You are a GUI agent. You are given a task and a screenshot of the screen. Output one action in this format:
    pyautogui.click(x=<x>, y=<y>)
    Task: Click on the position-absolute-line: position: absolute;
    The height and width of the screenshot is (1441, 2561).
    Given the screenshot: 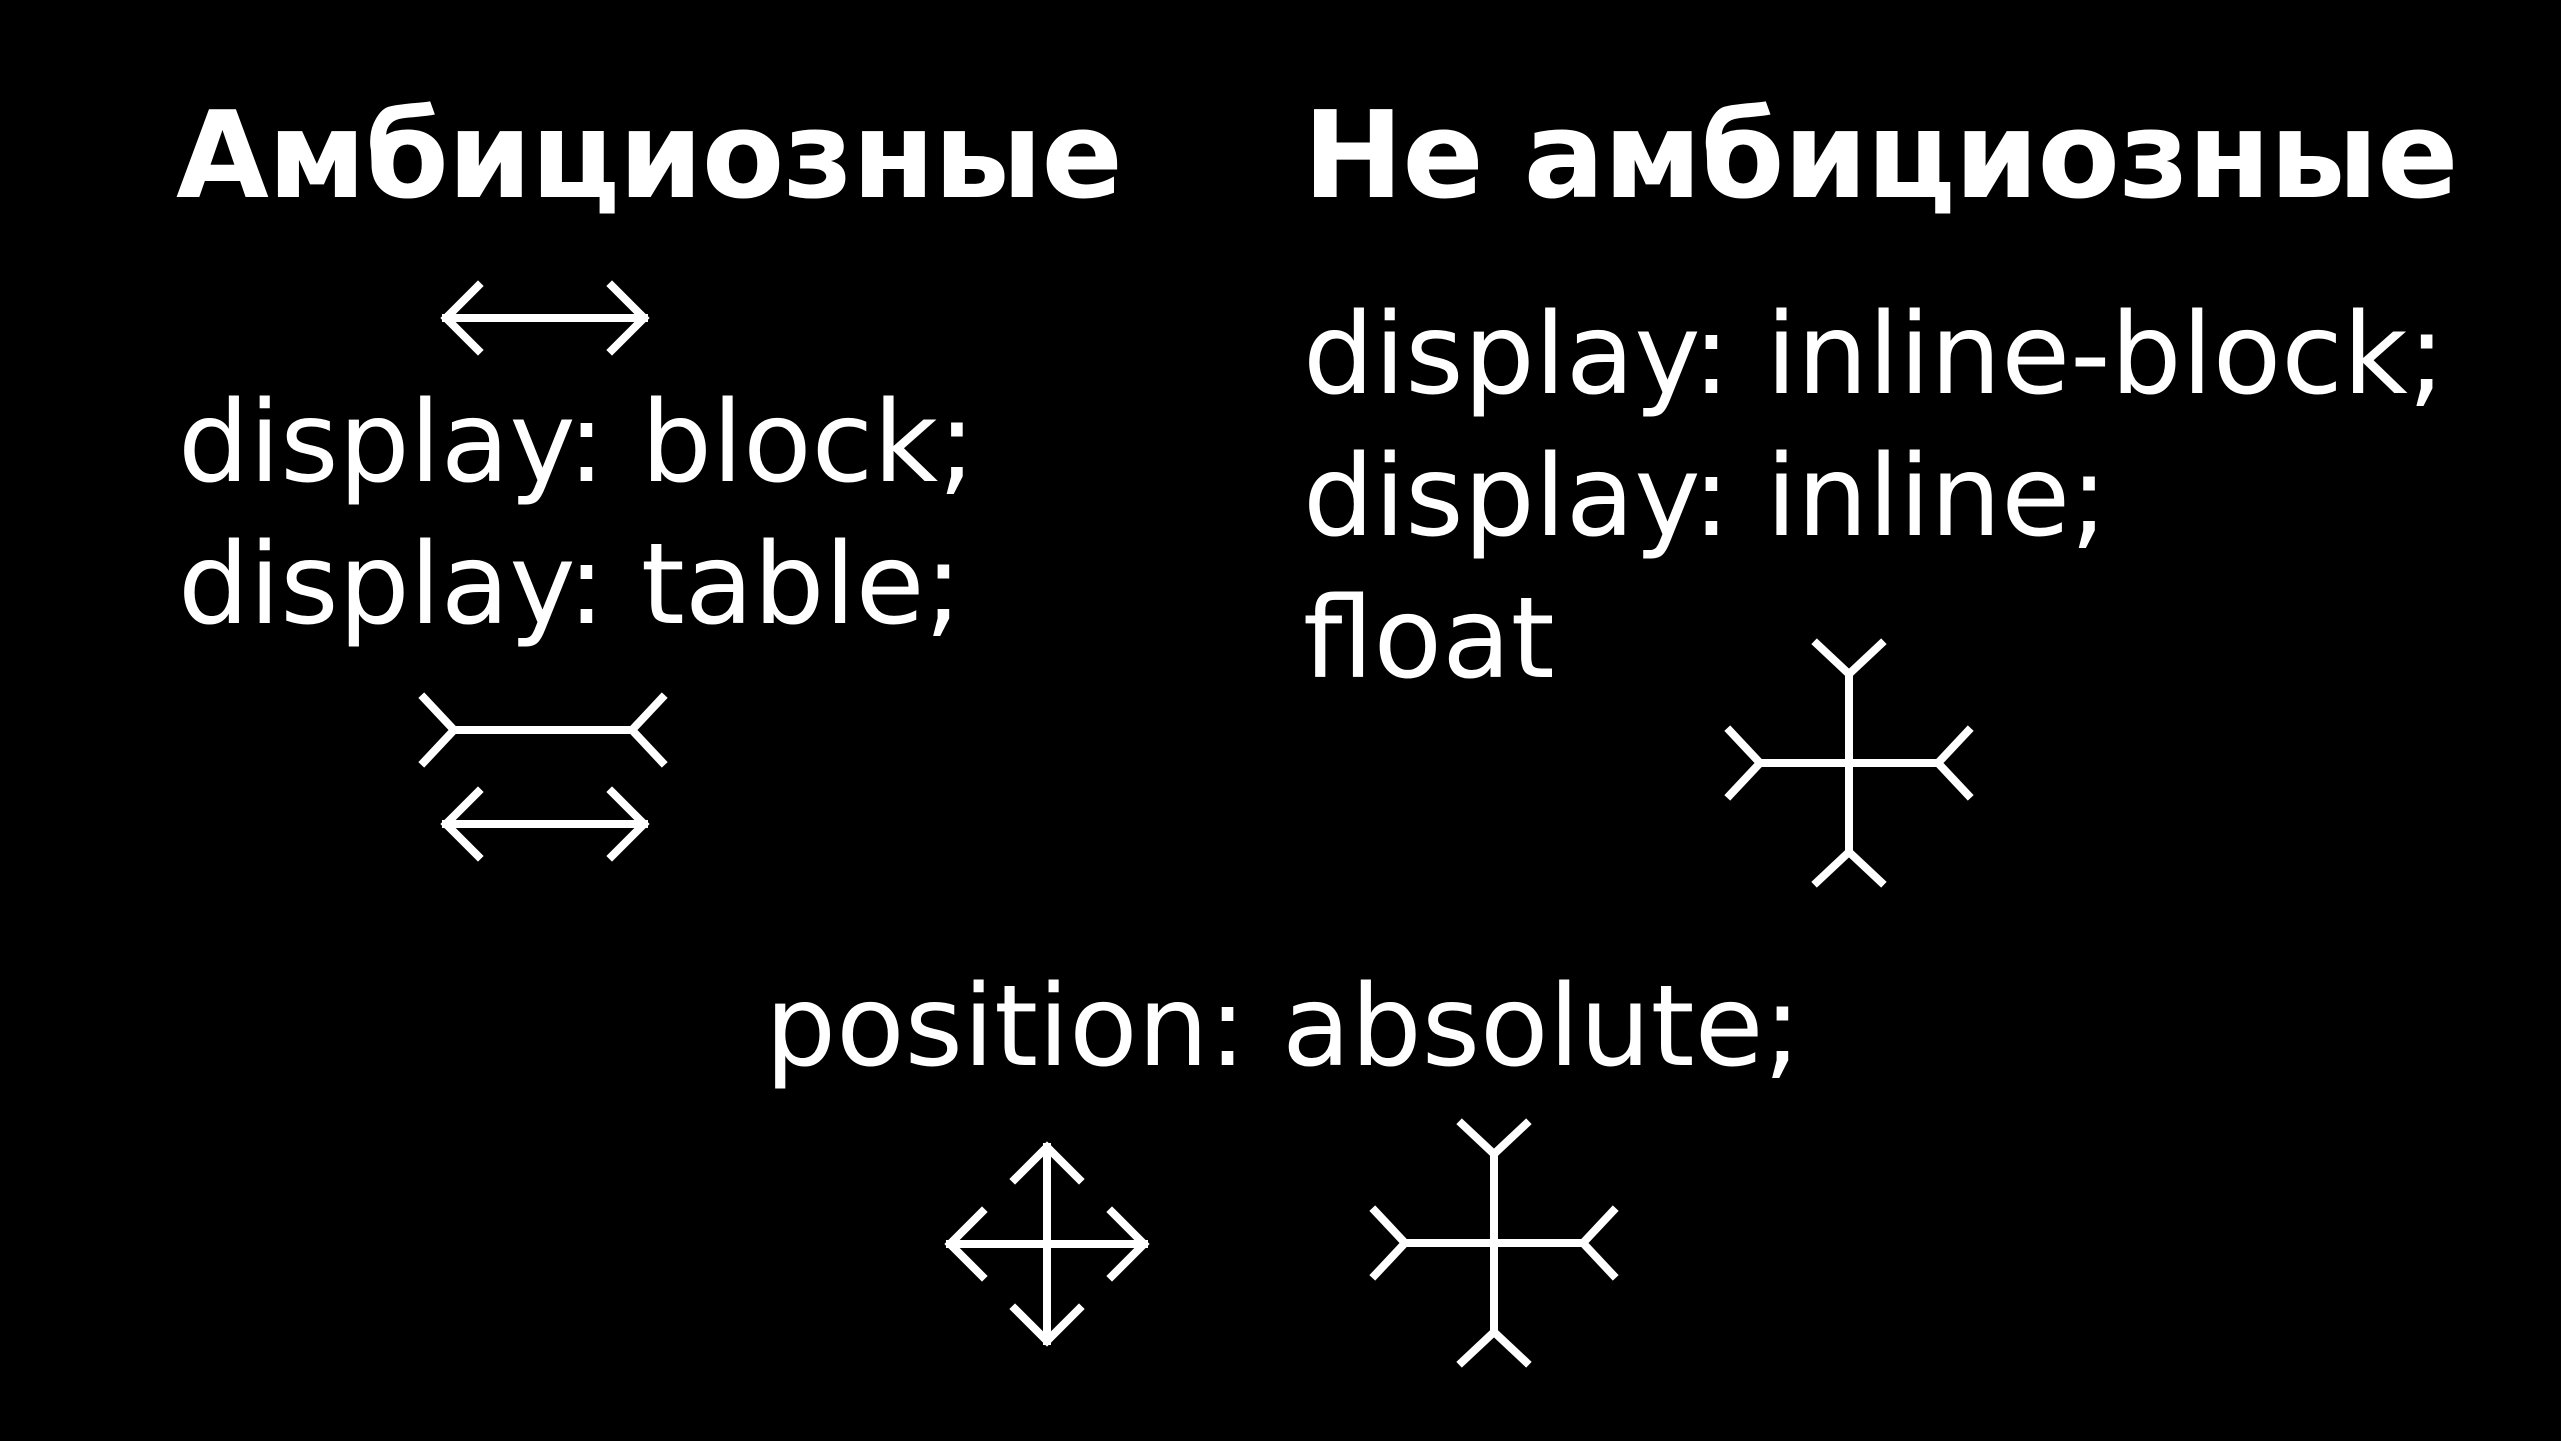 What is the action you would take?
    pyautogui.click(x=1283, y=1027)
    